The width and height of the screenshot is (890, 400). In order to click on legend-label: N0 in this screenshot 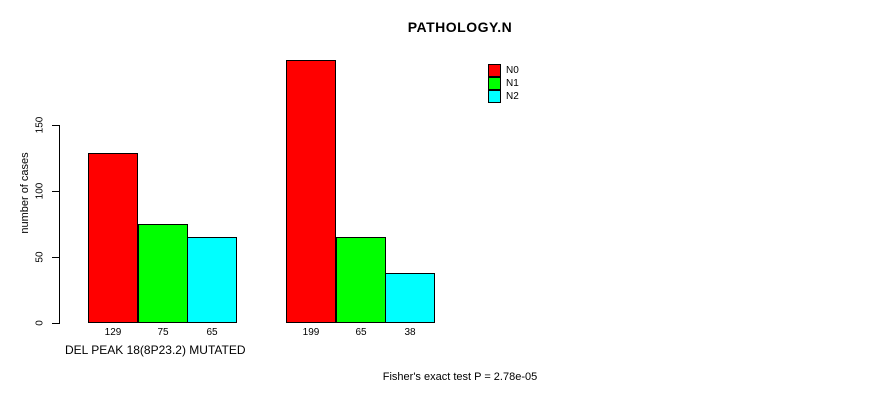, I will do `click(512, 70)`.